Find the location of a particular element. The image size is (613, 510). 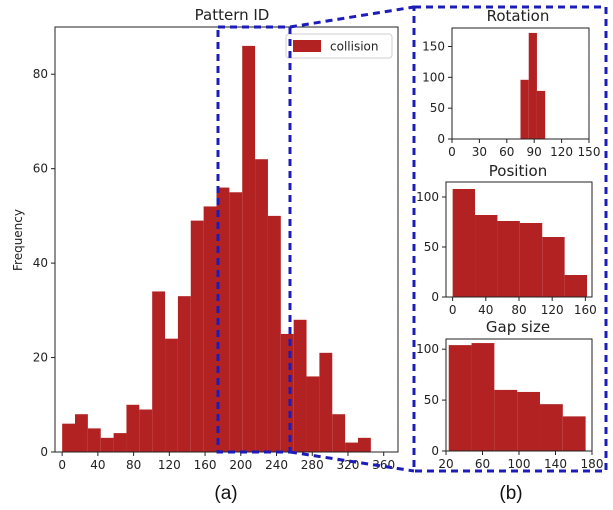

position-x-tick-label: 0 is located at coordinates (453, 310).